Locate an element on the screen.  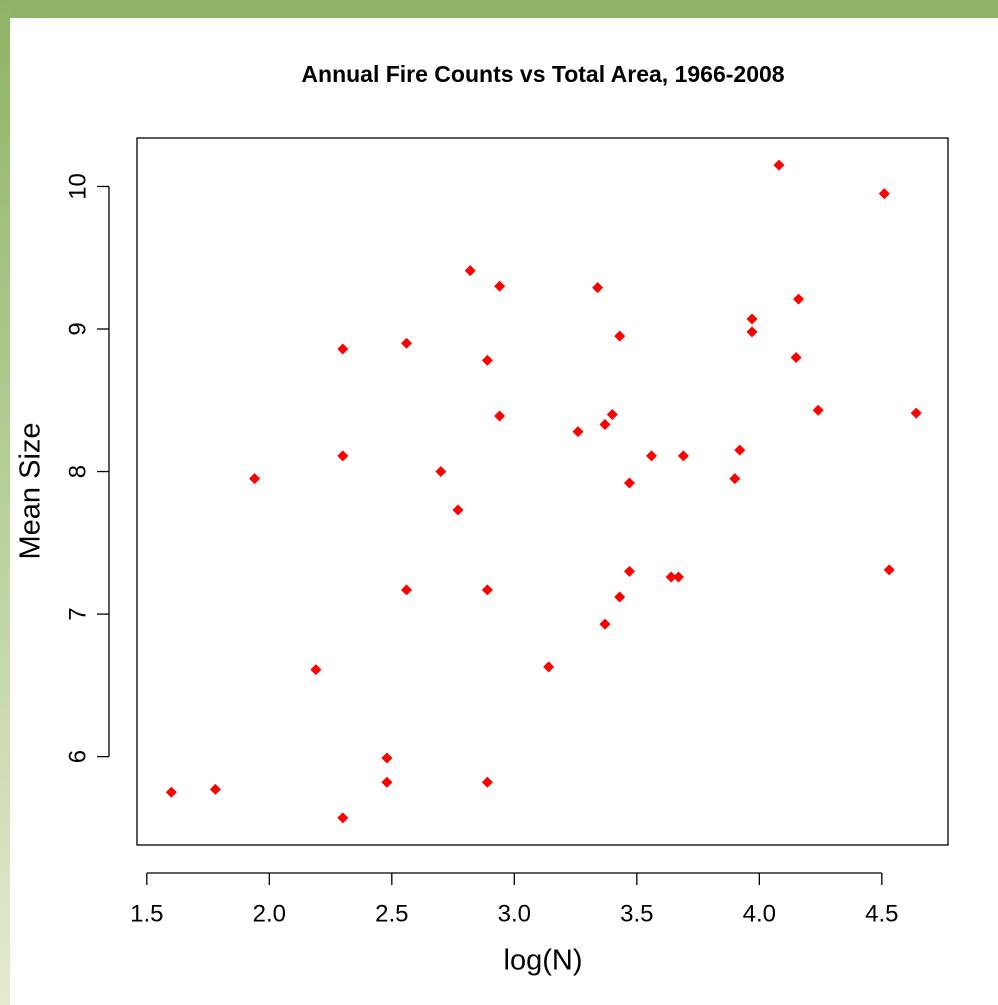
y-axis-label: Mean Size is located at coordinates (31, 490).